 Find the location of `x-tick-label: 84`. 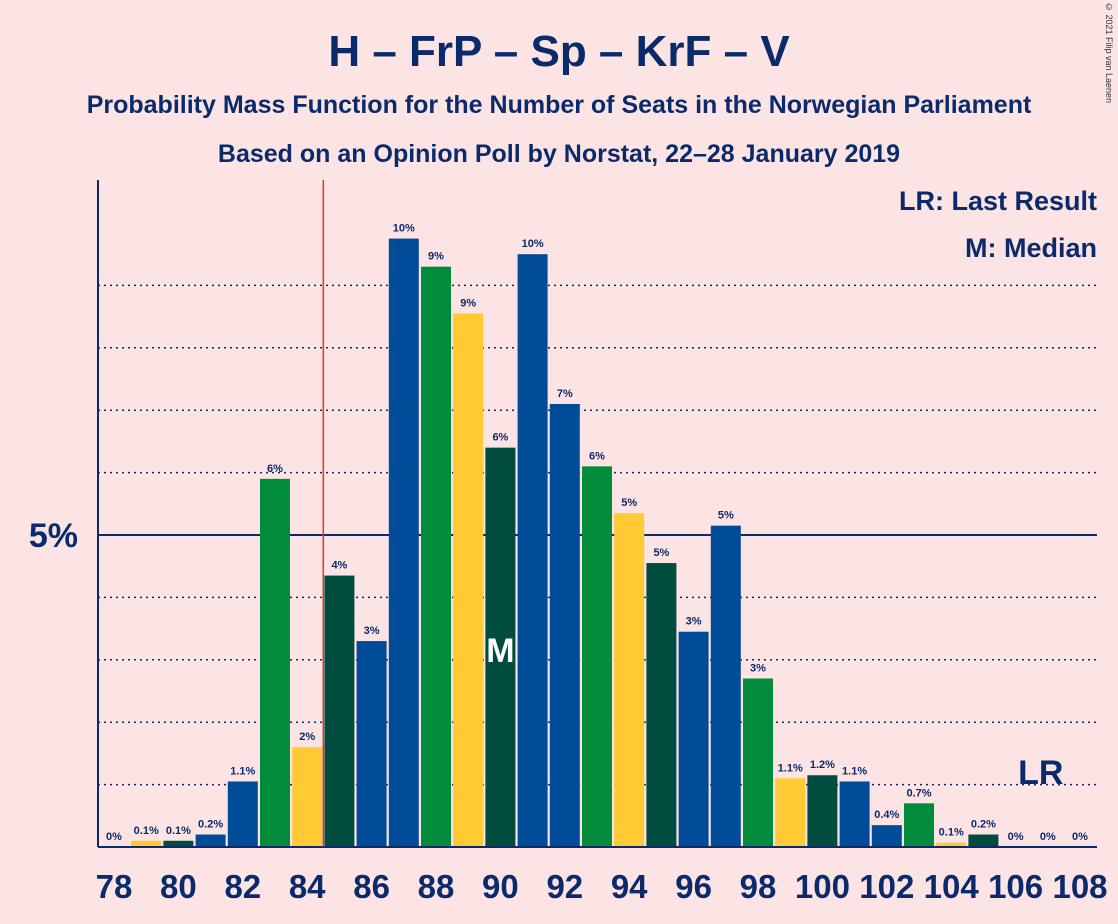

x-tick-label: 84 is located at coordinates (307, 886).